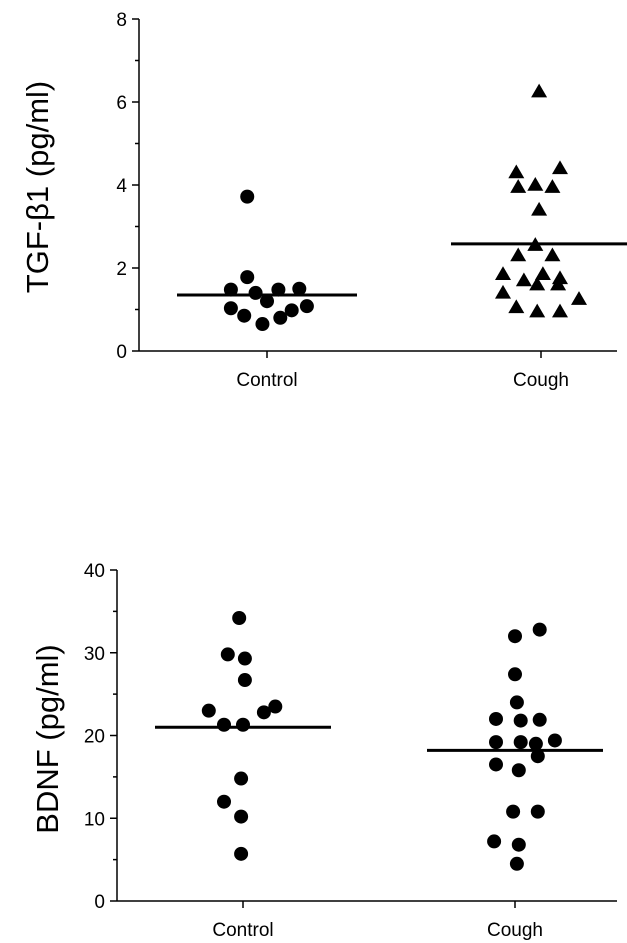 This screenshot has width=627, height=943. I want to click on y-tick-label: 40, so click(94, 571).